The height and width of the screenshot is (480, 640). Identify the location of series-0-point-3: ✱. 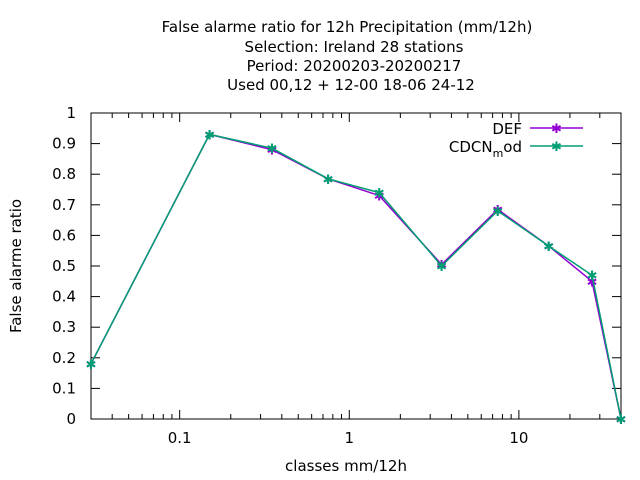
(328, 180).